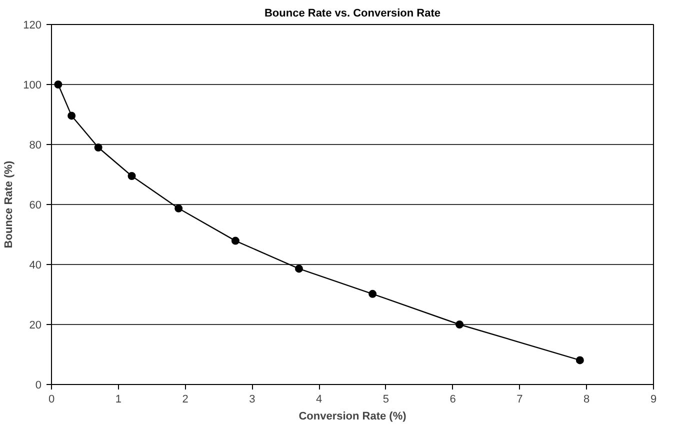 This screenshot has width=693, height=425. What do you see at coordinates (352, 416) in the screenshot?
I see `x-axis-title: Conversion Rate (%)` at bounding box center [352, 416].